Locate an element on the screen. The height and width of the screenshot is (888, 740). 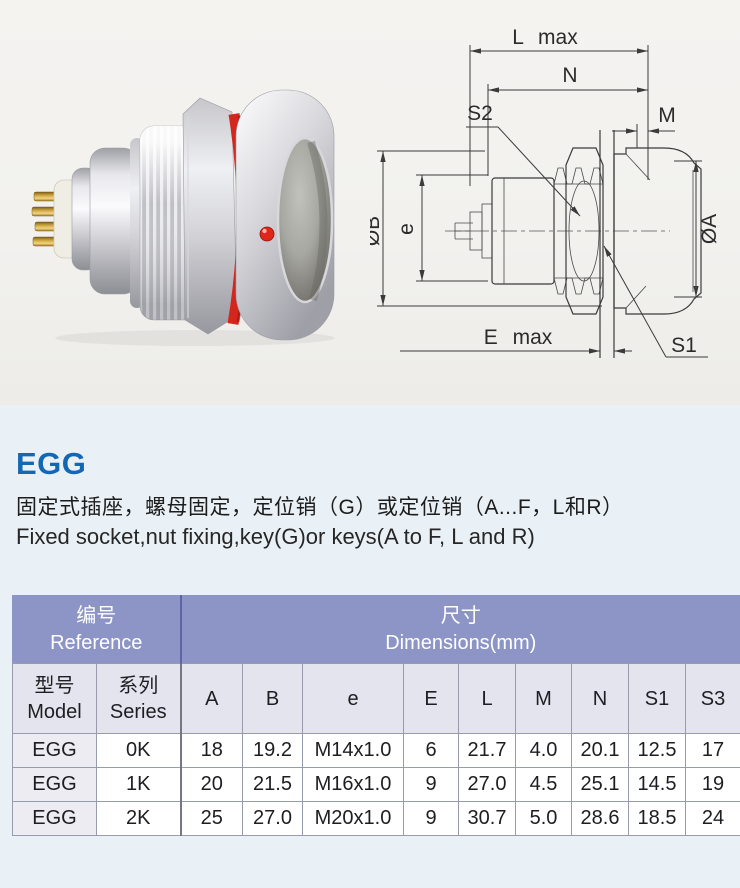
subheader-series: 系列 Series is located at coordinates (138, 698).